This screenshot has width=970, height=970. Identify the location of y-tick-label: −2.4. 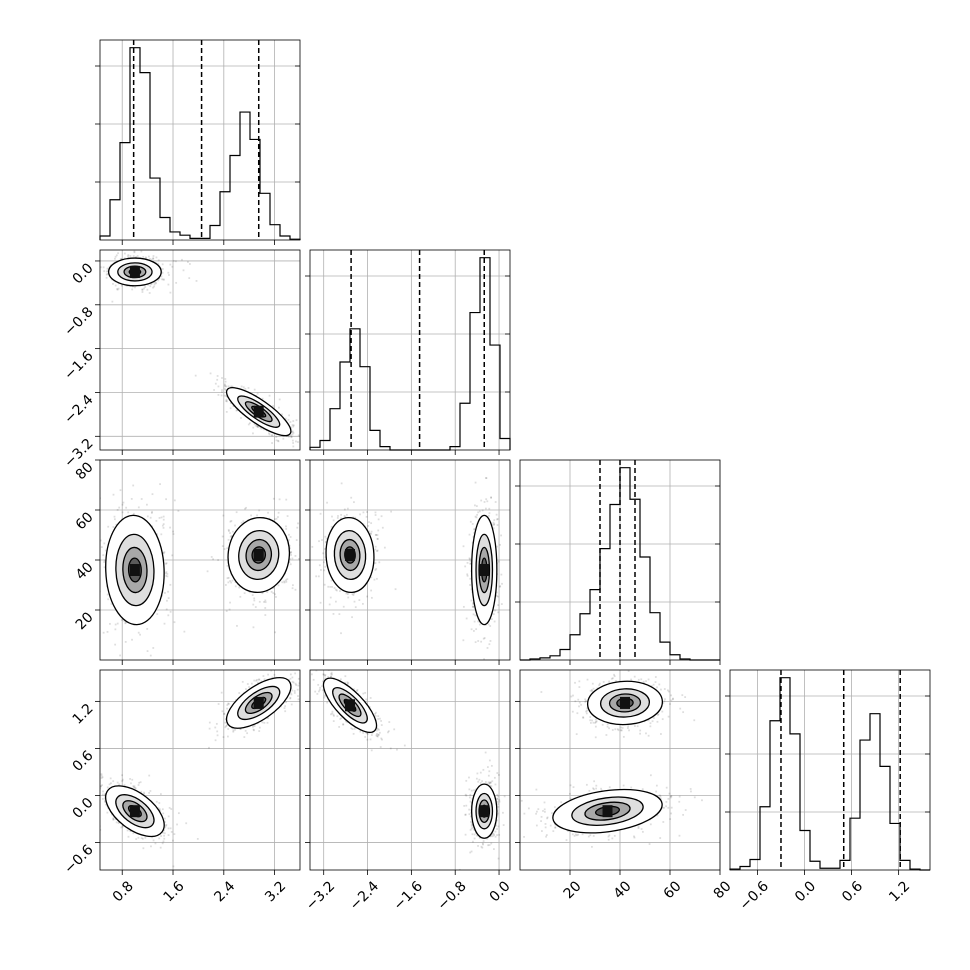
(78, 409).